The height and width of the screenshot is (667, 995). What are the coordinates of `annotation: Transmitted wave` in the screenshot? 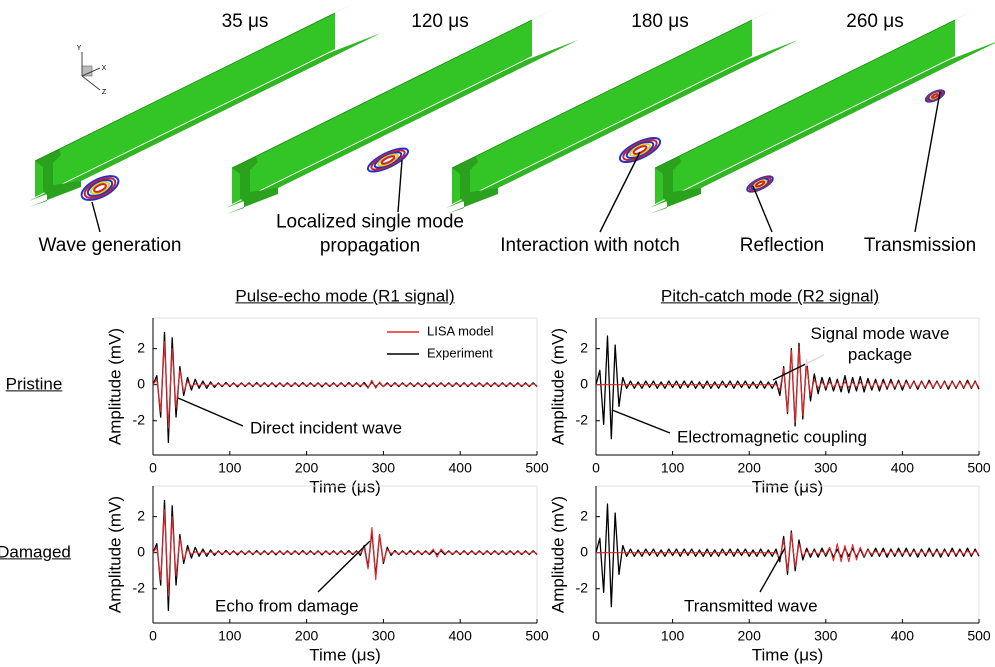 It's located at (751, 606).